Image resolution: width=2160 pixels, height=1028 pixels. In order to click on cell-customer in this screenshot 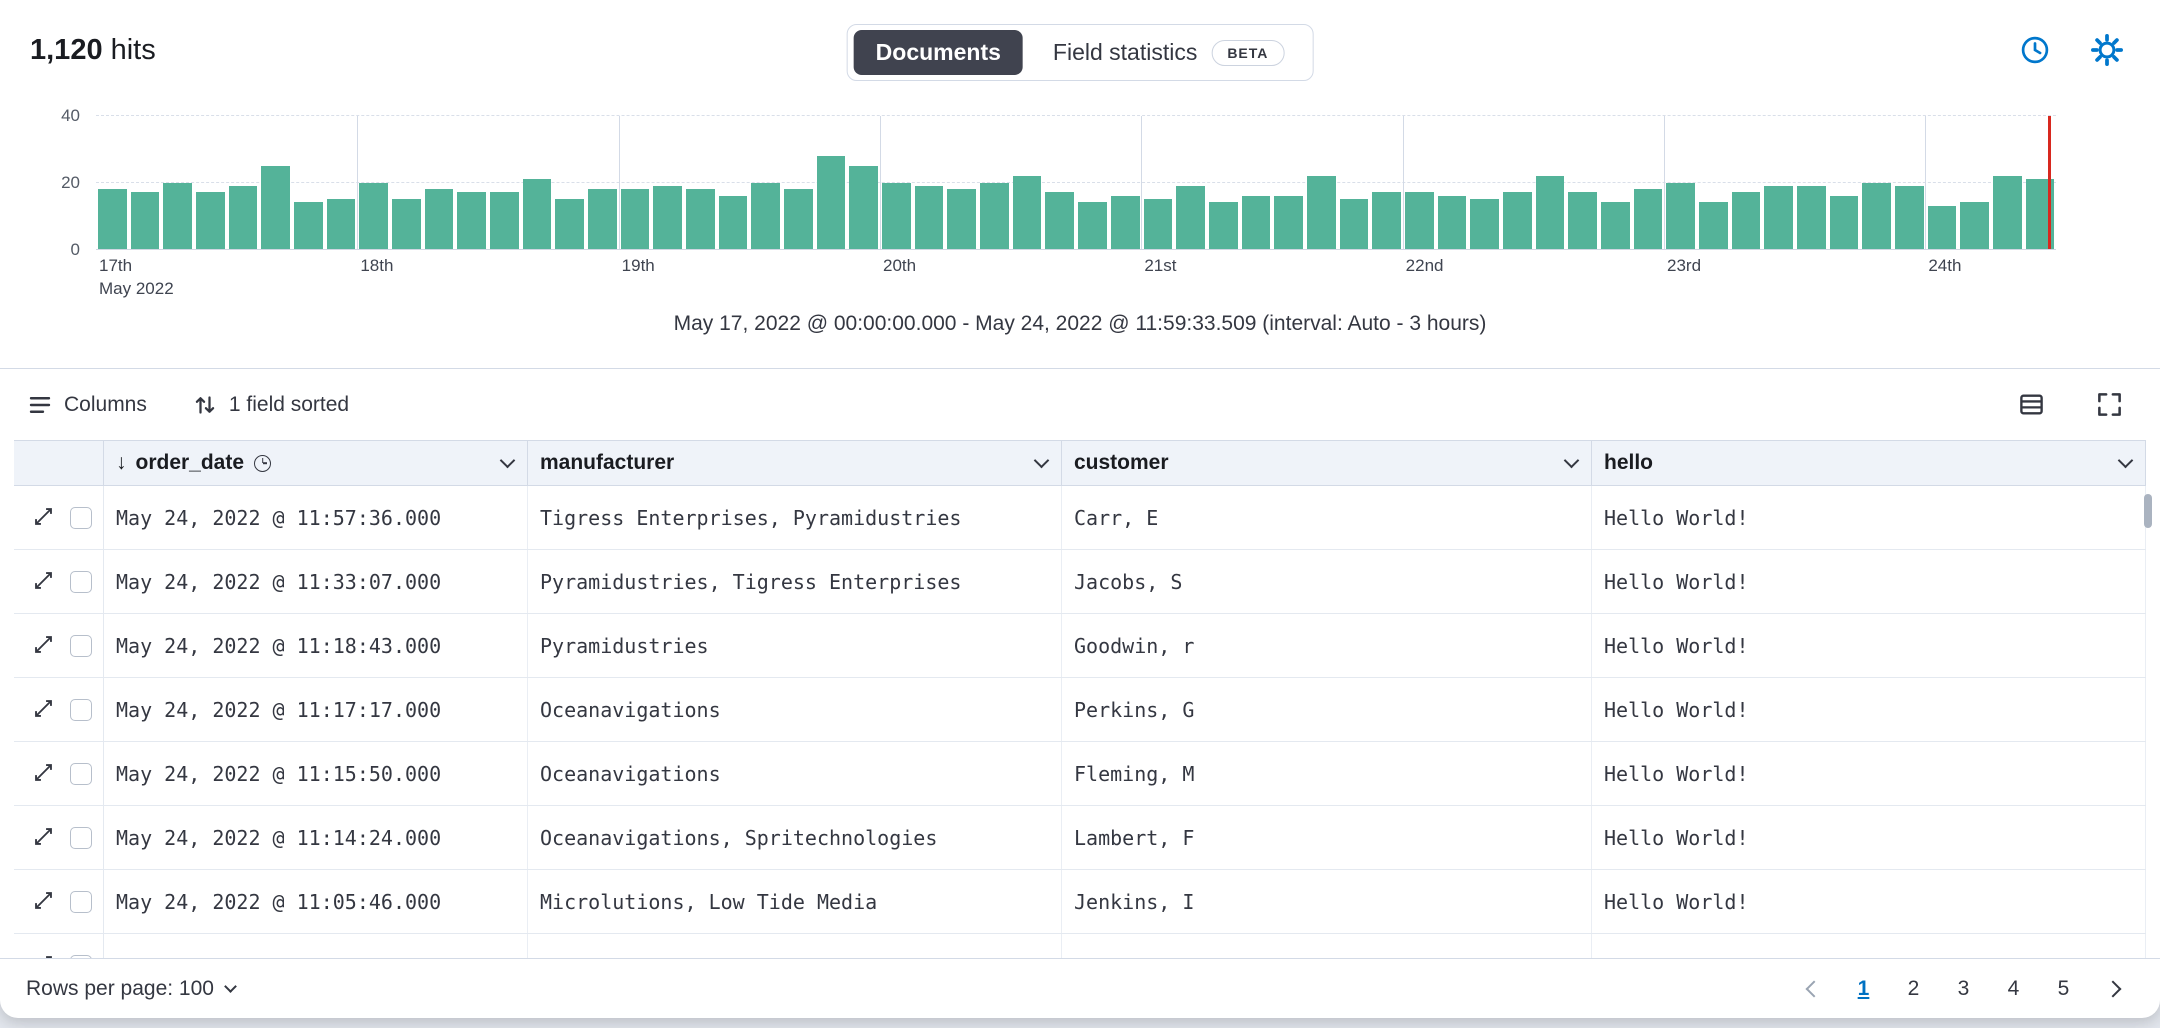, I will do `click(1327, 946)`.